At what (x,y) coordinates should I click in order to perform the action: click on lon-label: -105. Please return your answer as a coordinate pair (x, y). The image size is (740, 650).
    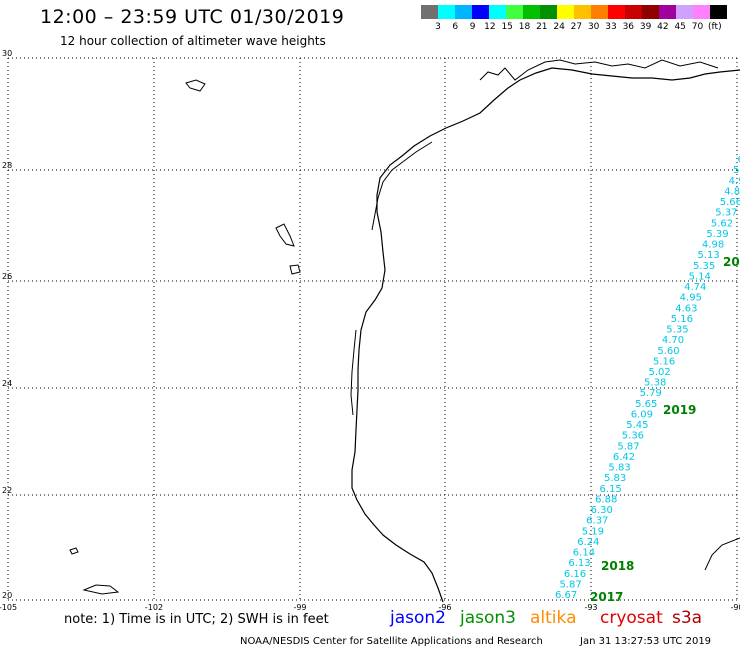
    Looking at the image, I should click on (8, 607).